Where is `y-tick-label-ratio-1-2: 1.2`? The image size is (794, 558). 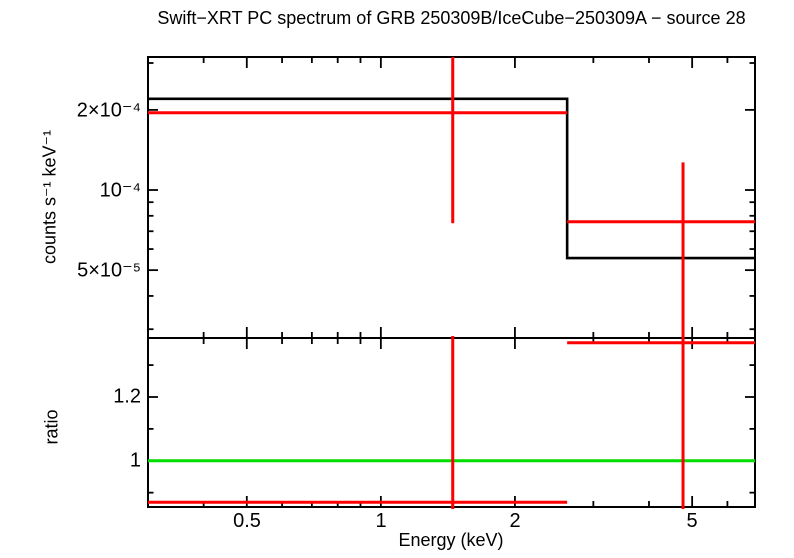 y-tick-label-ratio-1-2: 1.2 is located at coordinates (127, 396).